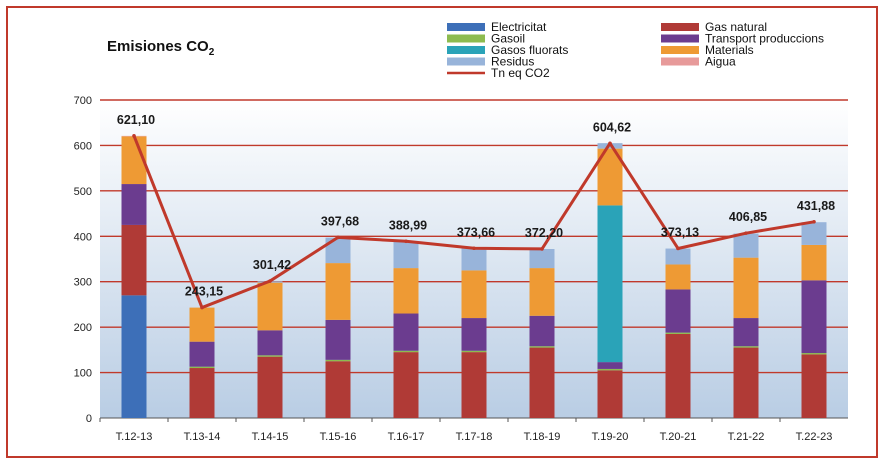  I want to click on y-tick-label: 0, so click(89, 419).